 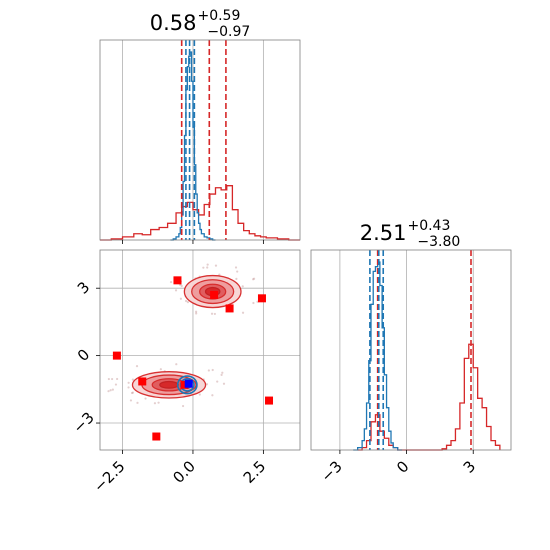 I want to click on marginal-1-histogram-blue, so click(x=193, y=146).